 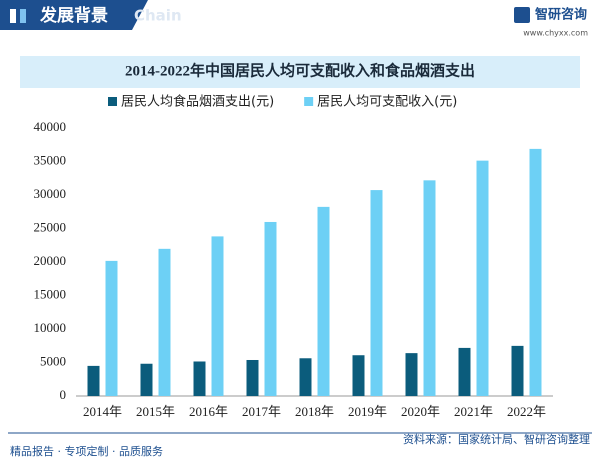 What do you see at coordinates (526, 411) in the screenshot?
I see `x-tick-label: 2022年` at bounding box center [526, 411].